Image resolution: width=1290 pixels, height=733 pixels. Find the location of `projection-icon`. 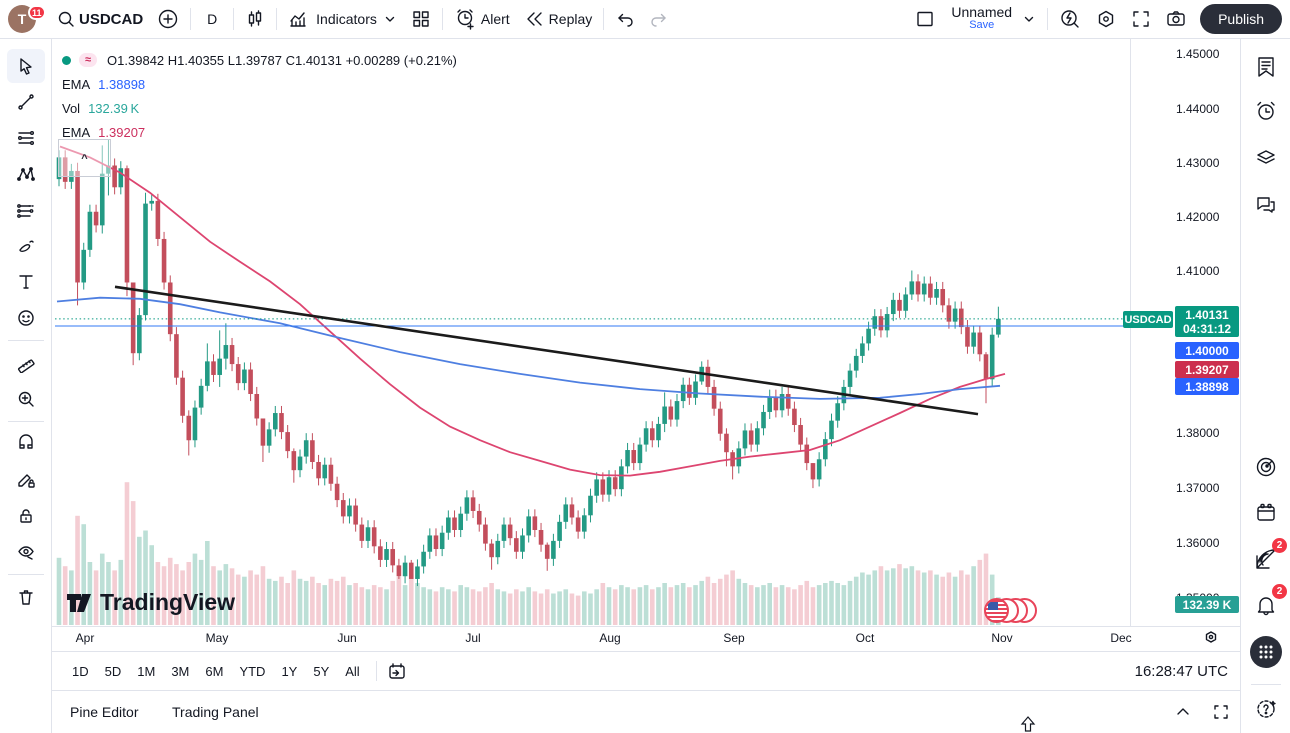

projection-icon is located at coordinates (25, 211).